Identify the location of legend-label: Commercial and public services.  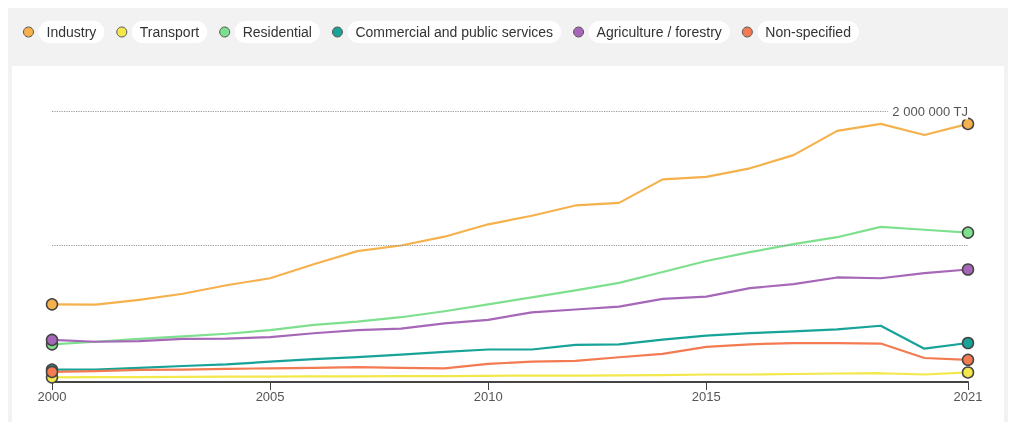
(454, 32).